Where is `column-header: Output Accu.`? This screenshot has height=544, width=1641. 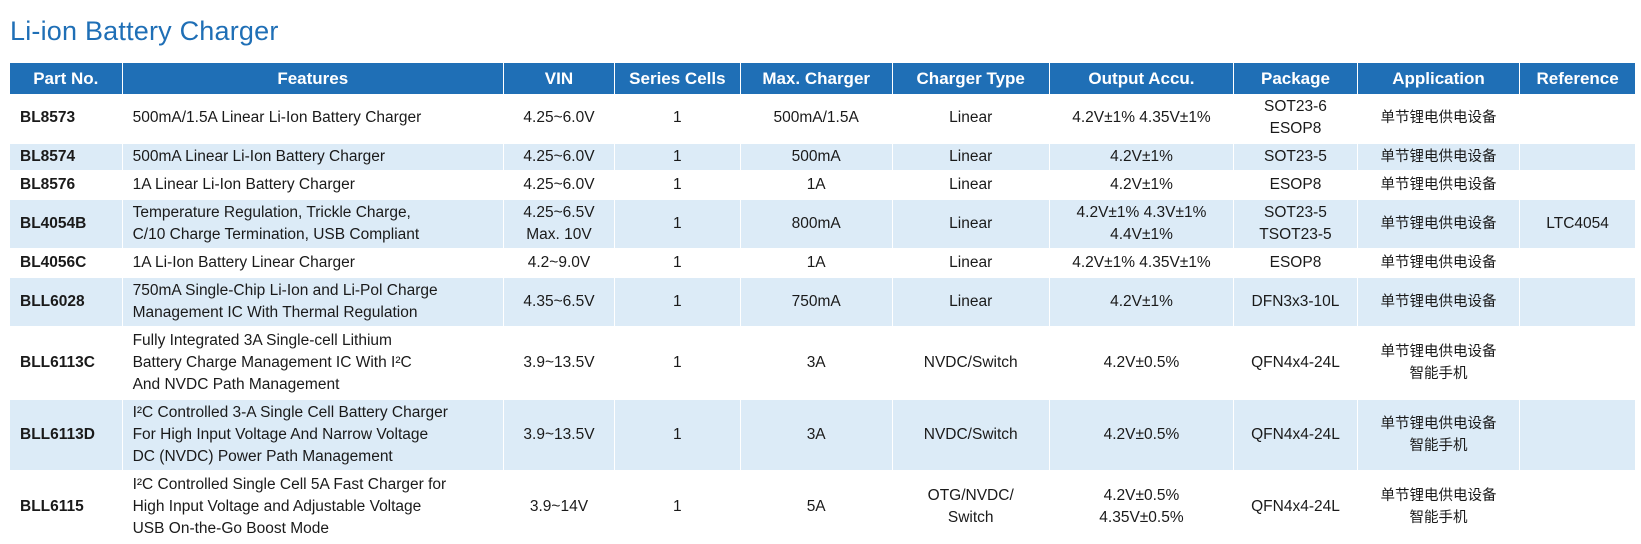 column-header: Output Accu. is located at coordinates (1142, 78).